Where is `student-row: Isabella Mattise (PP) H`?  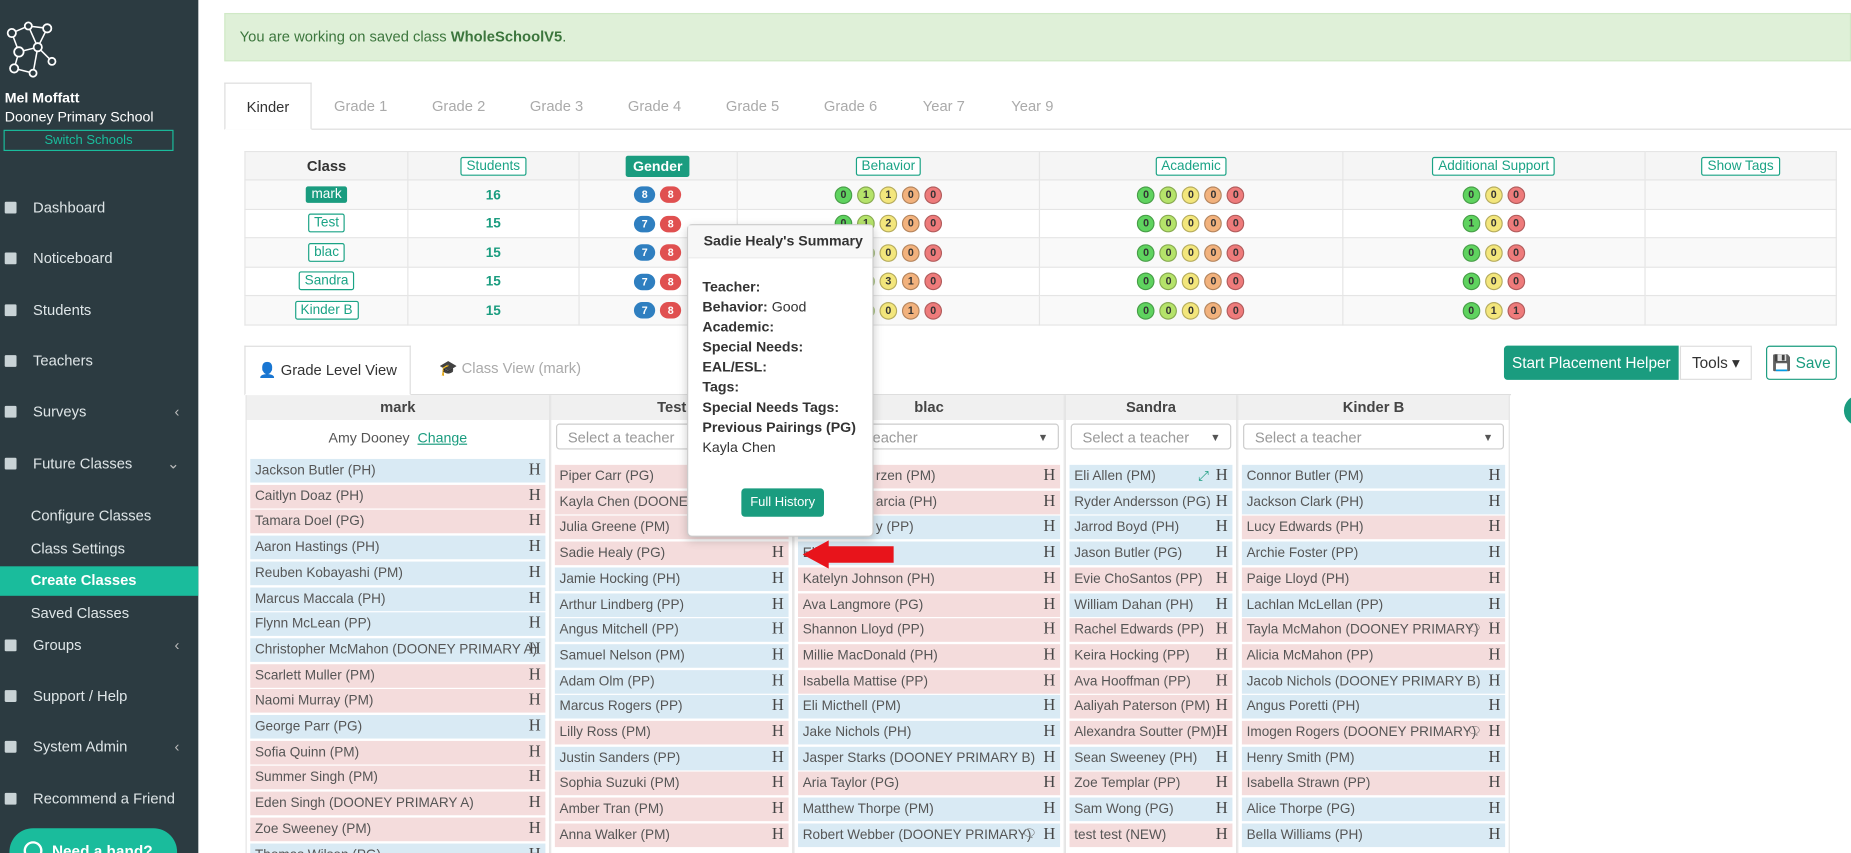
student-row: Isabella Mattise (PP) H is located at coordinates (929, 681).